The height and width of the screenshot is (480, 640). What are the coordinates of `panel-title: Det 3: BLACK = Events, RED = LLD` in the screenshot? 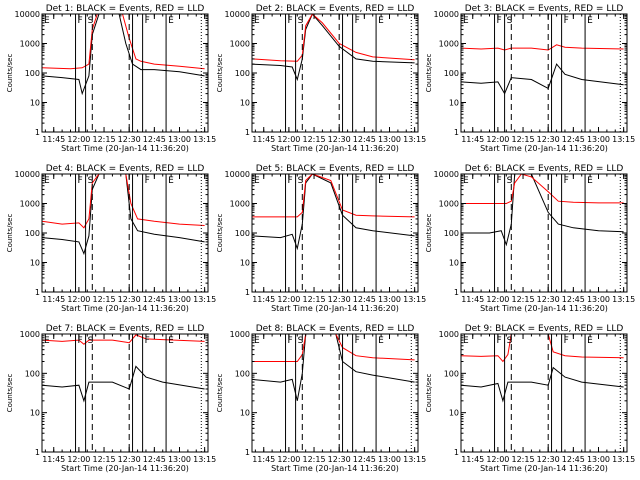 It's located at (544, 9).